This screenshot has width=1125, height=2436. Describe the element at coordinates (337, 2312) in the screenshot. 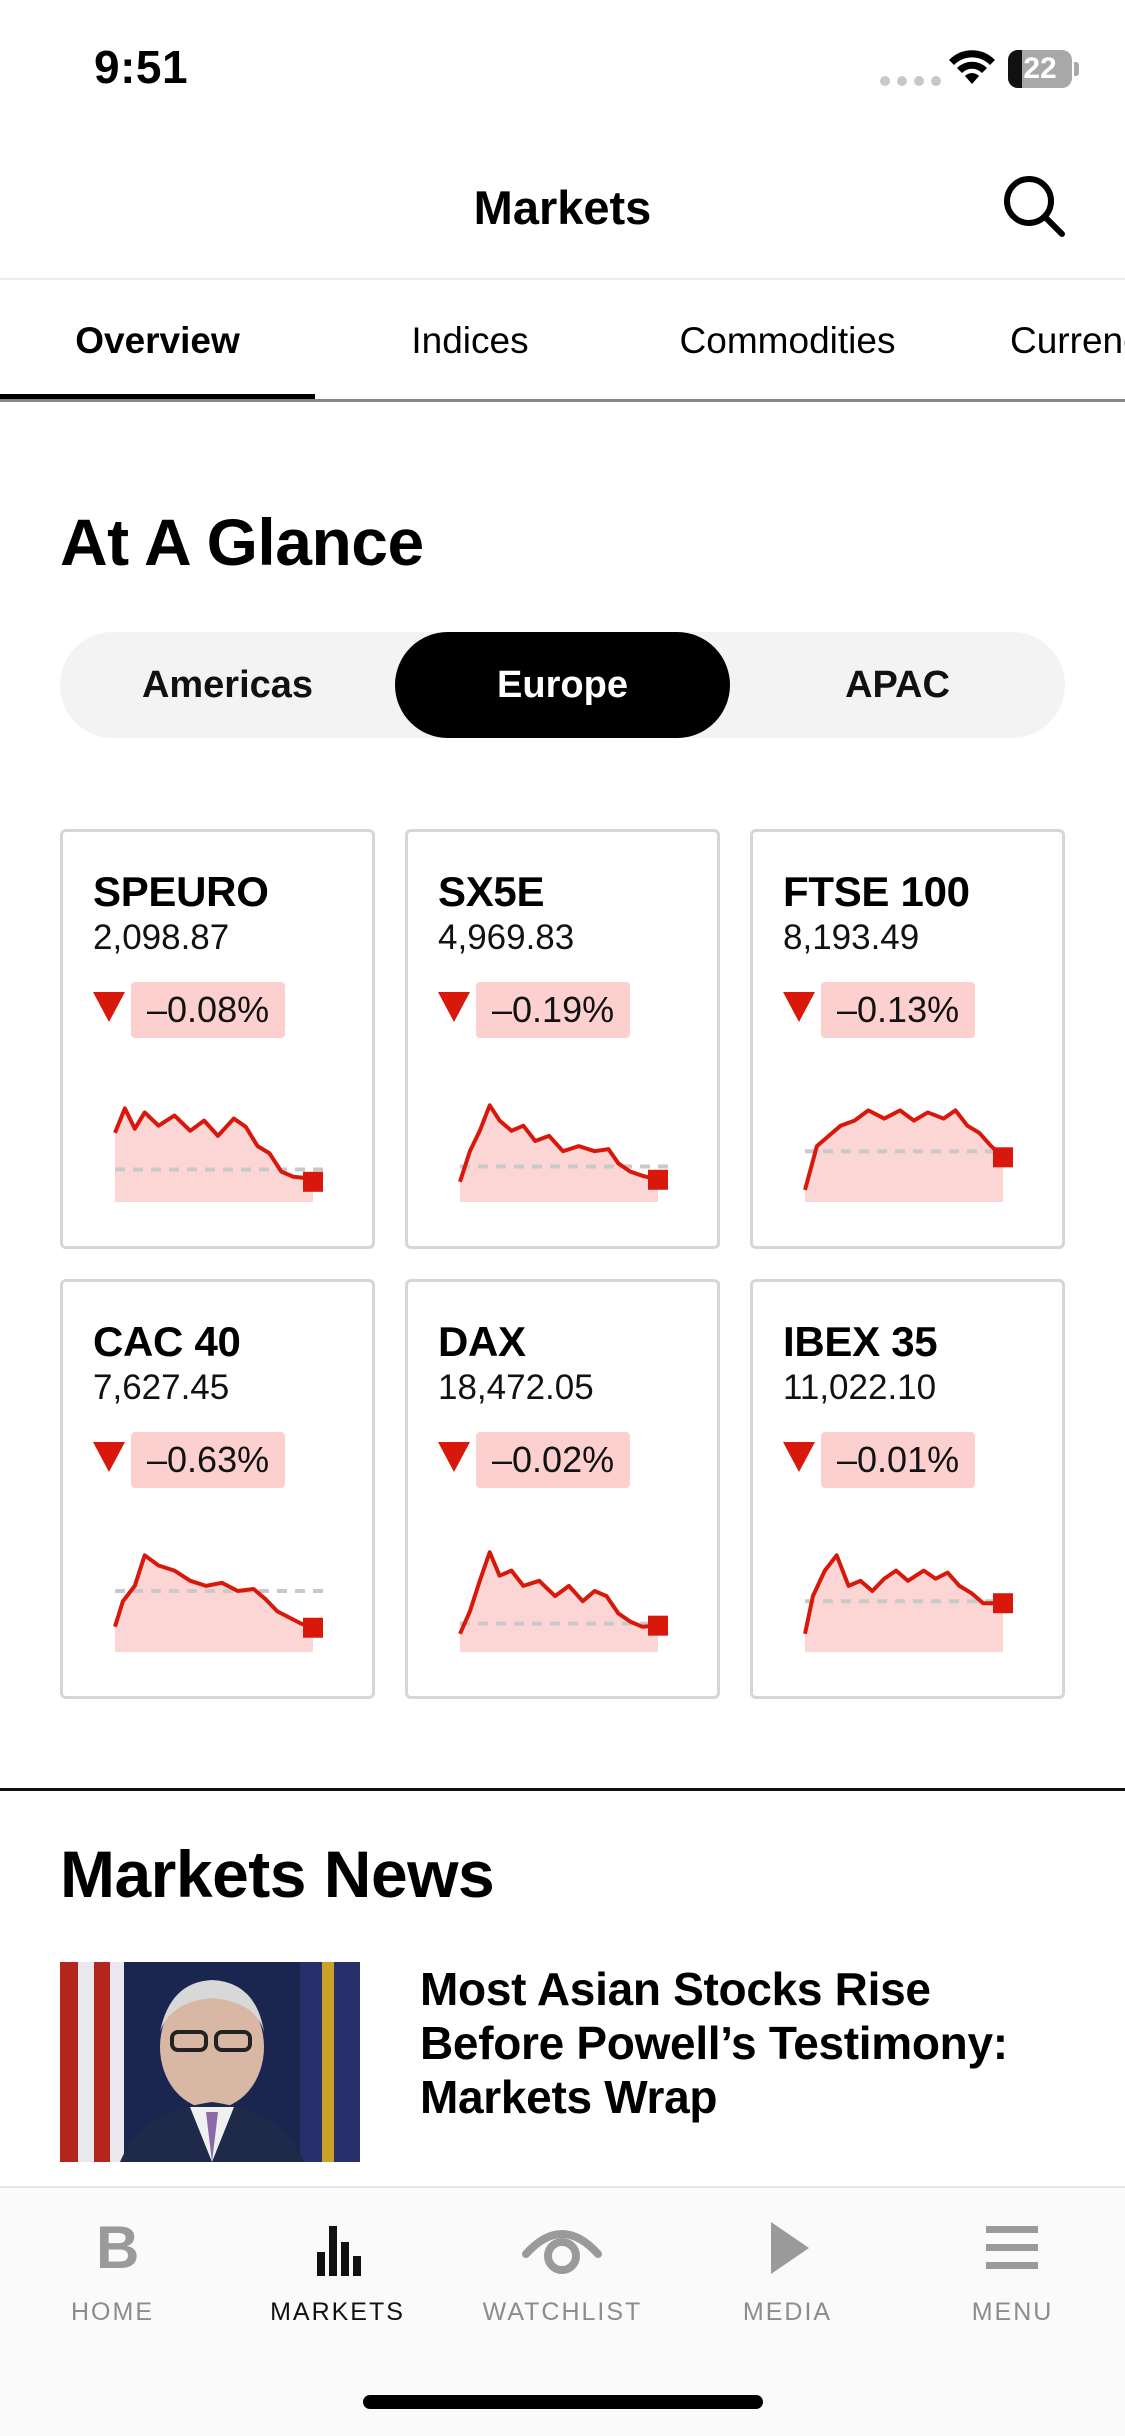

I see `nav-label: MARKETS` at that location.